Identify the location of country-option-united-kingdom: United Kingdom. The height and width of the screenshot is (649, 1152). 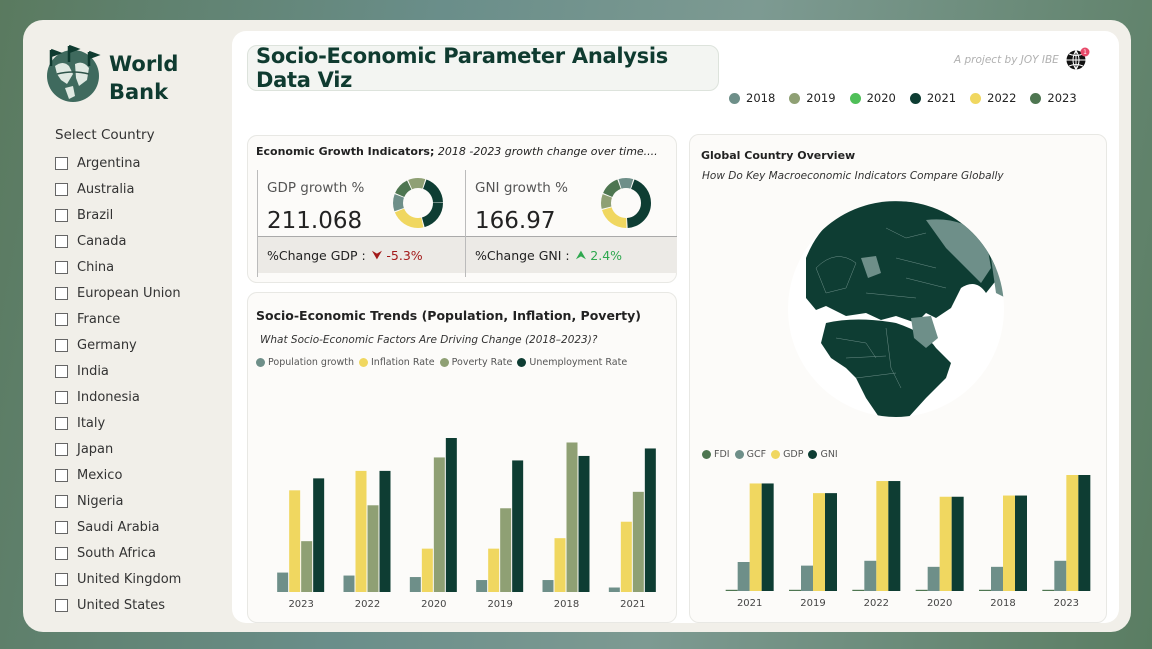
(118, 579).